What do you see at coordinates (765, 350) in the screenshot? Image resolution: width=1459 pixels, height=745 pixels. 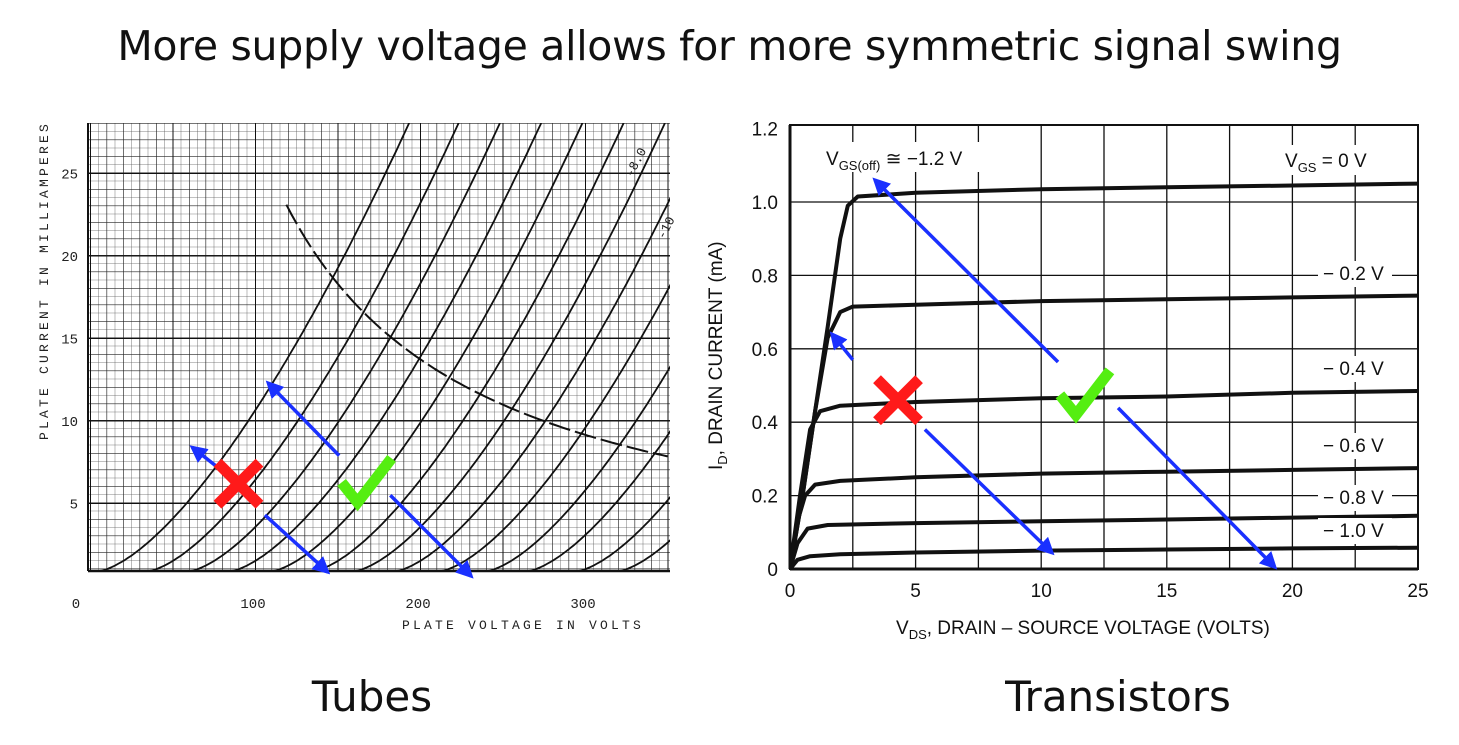 I see `fet-y-tick-label: 0.6` at bounding box center [765, 350].